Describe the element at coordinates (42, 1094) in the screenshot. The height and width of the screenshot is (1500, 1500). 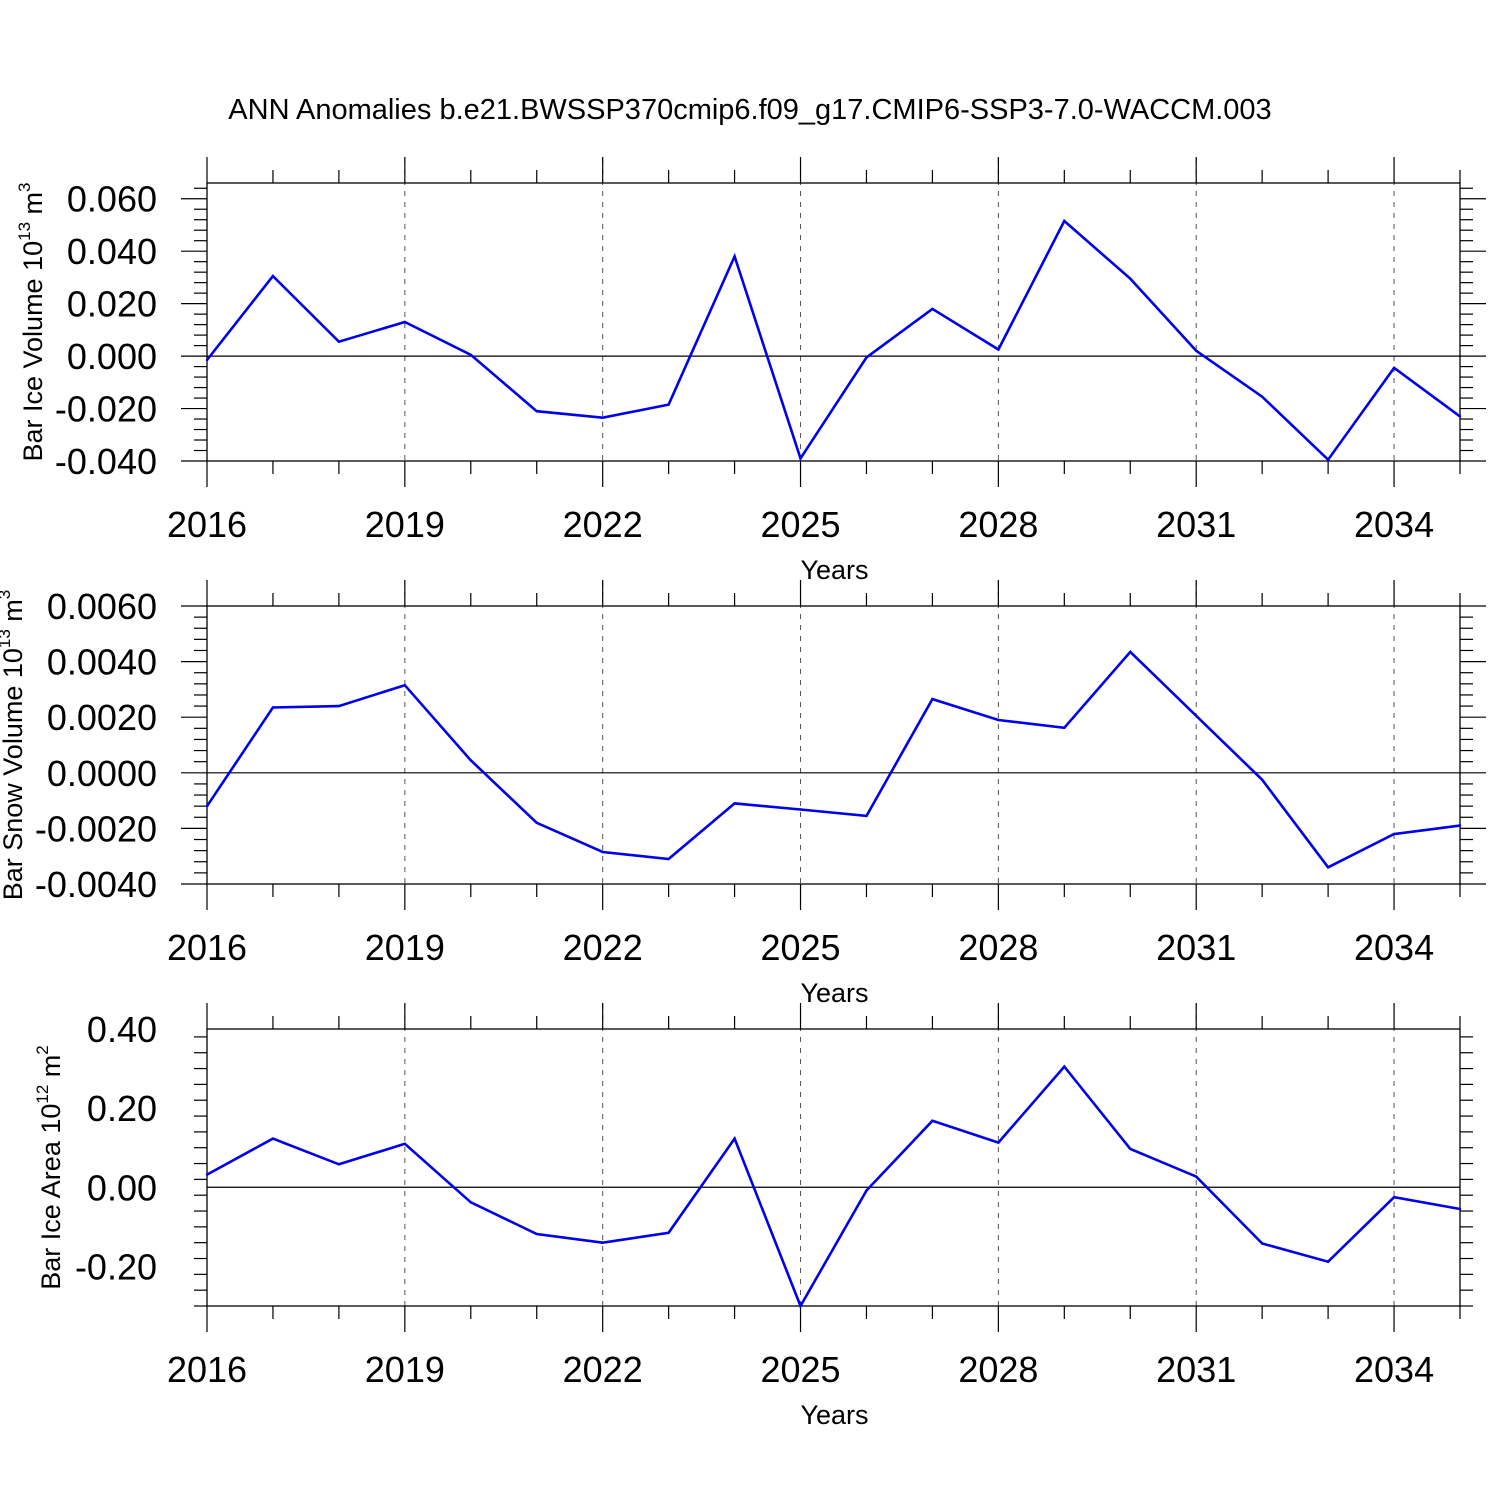
I see `y-axis-title-superscript: 12` at that location.